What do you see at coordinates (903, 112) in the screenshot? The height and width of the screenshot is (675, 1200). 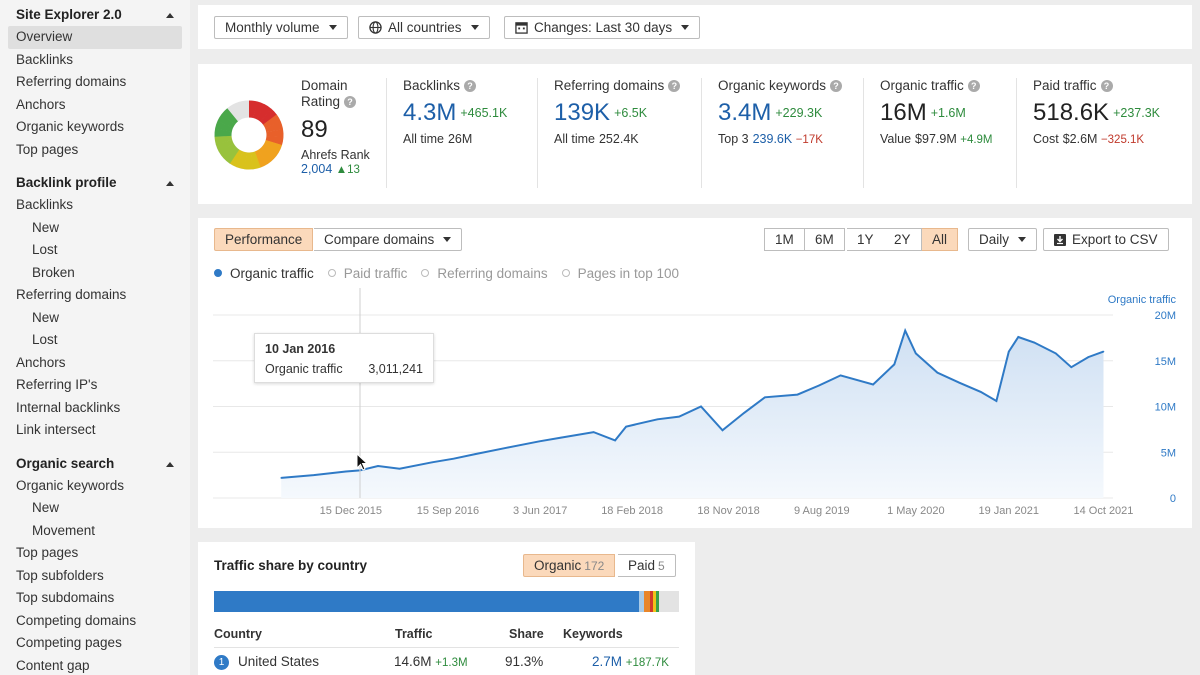 I see `organic-traffic-value: 16M` at bounding box center [903, 112].